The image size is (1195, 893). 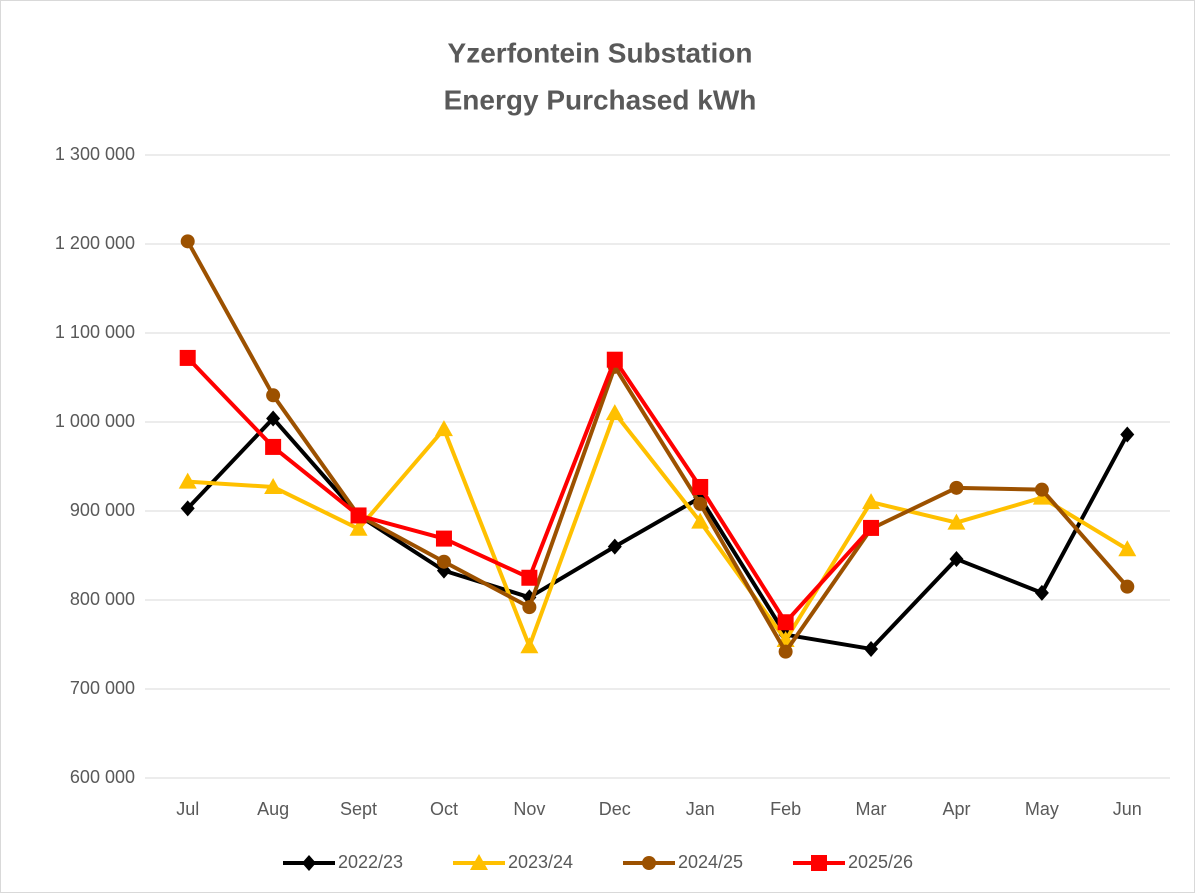 What do you see at coordinates (871, 809) in the screenshot?
I see `x-tick-label: Mar` at bounding box center [871, 809].